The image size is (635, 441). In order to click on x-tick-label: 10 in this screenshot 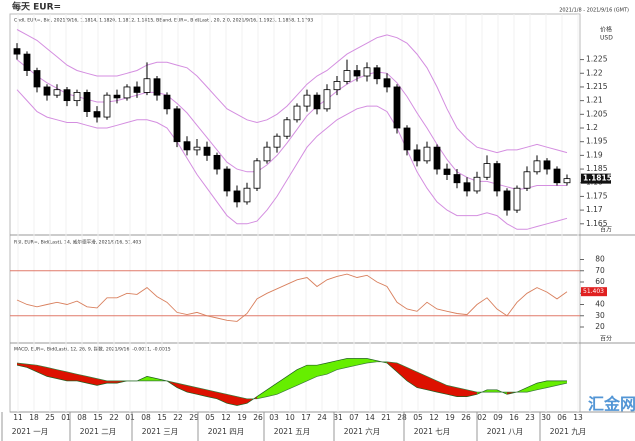, I will do `click(290, 417)`.